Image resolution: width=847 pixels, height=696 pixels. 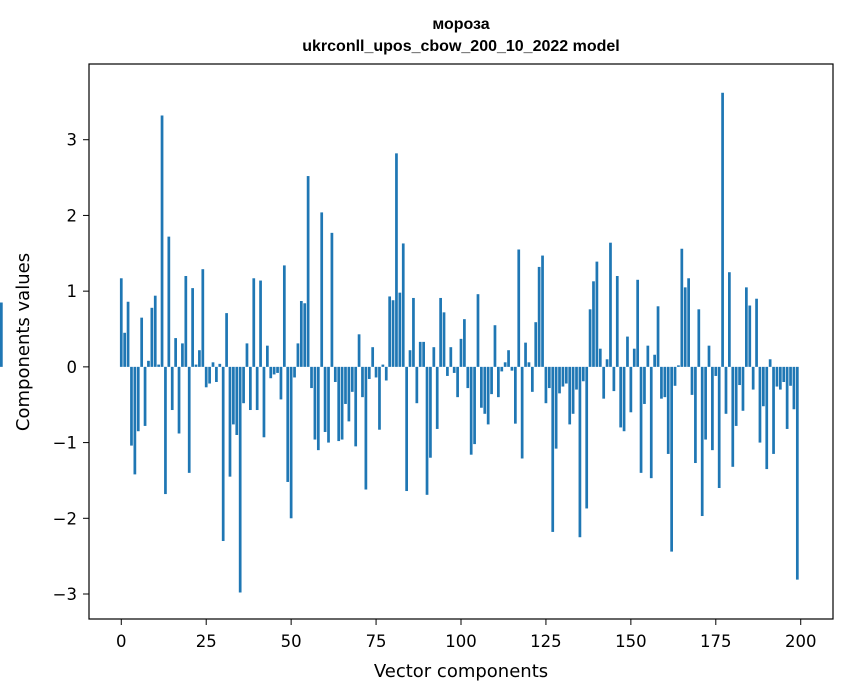 I want to click on chart-title: мороза, so click(x=460, y=24).